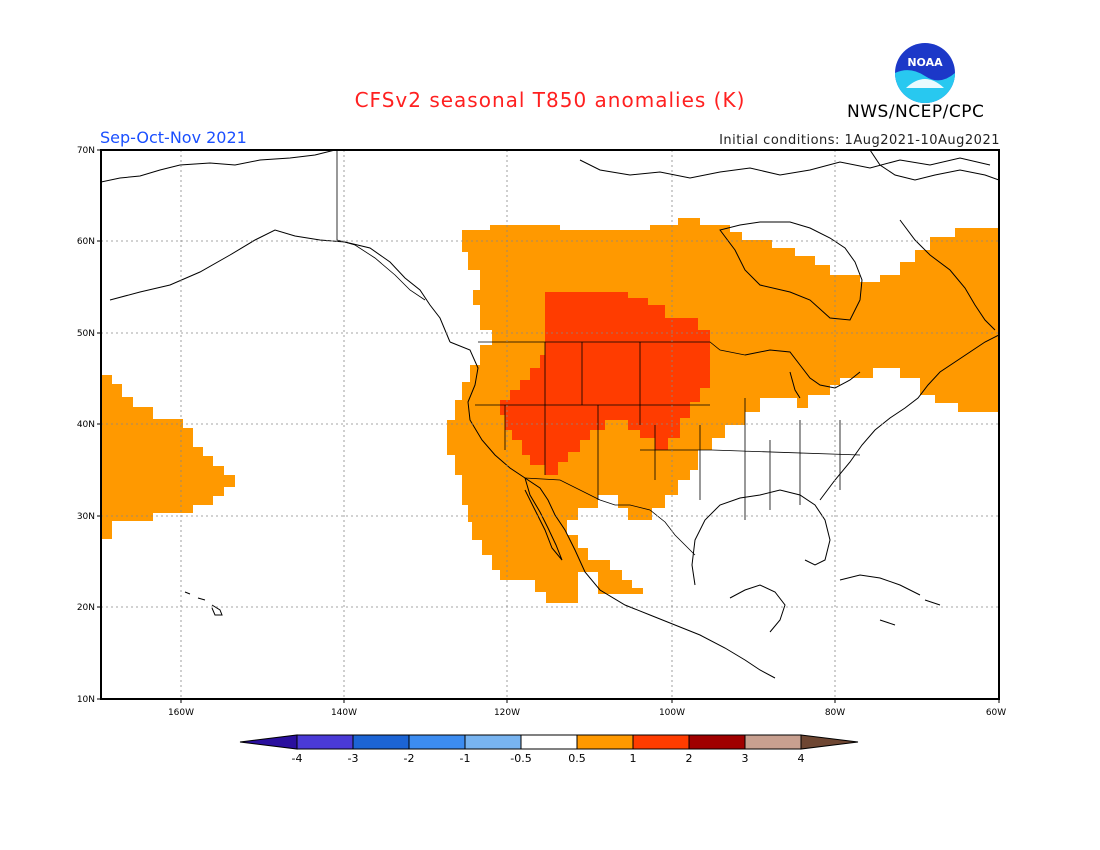  Describe the element at coordinates (925, 73) in the screenshot. I see `noaa-logo-icon: NOAA` at that location.